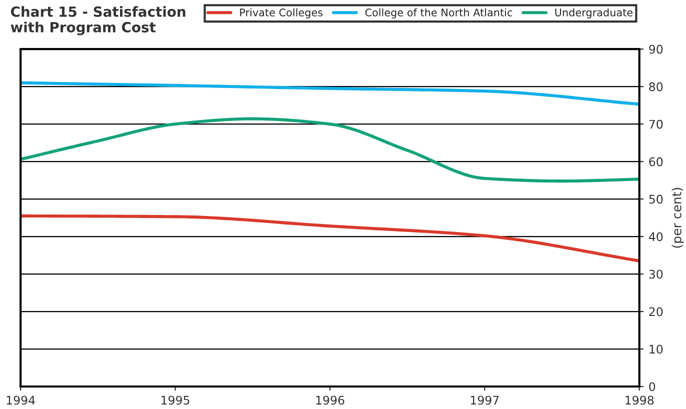 Image resolution: width=686 pixels, height=409 pixels. I want to click on y-tick-label: 10, so click(656, 349).